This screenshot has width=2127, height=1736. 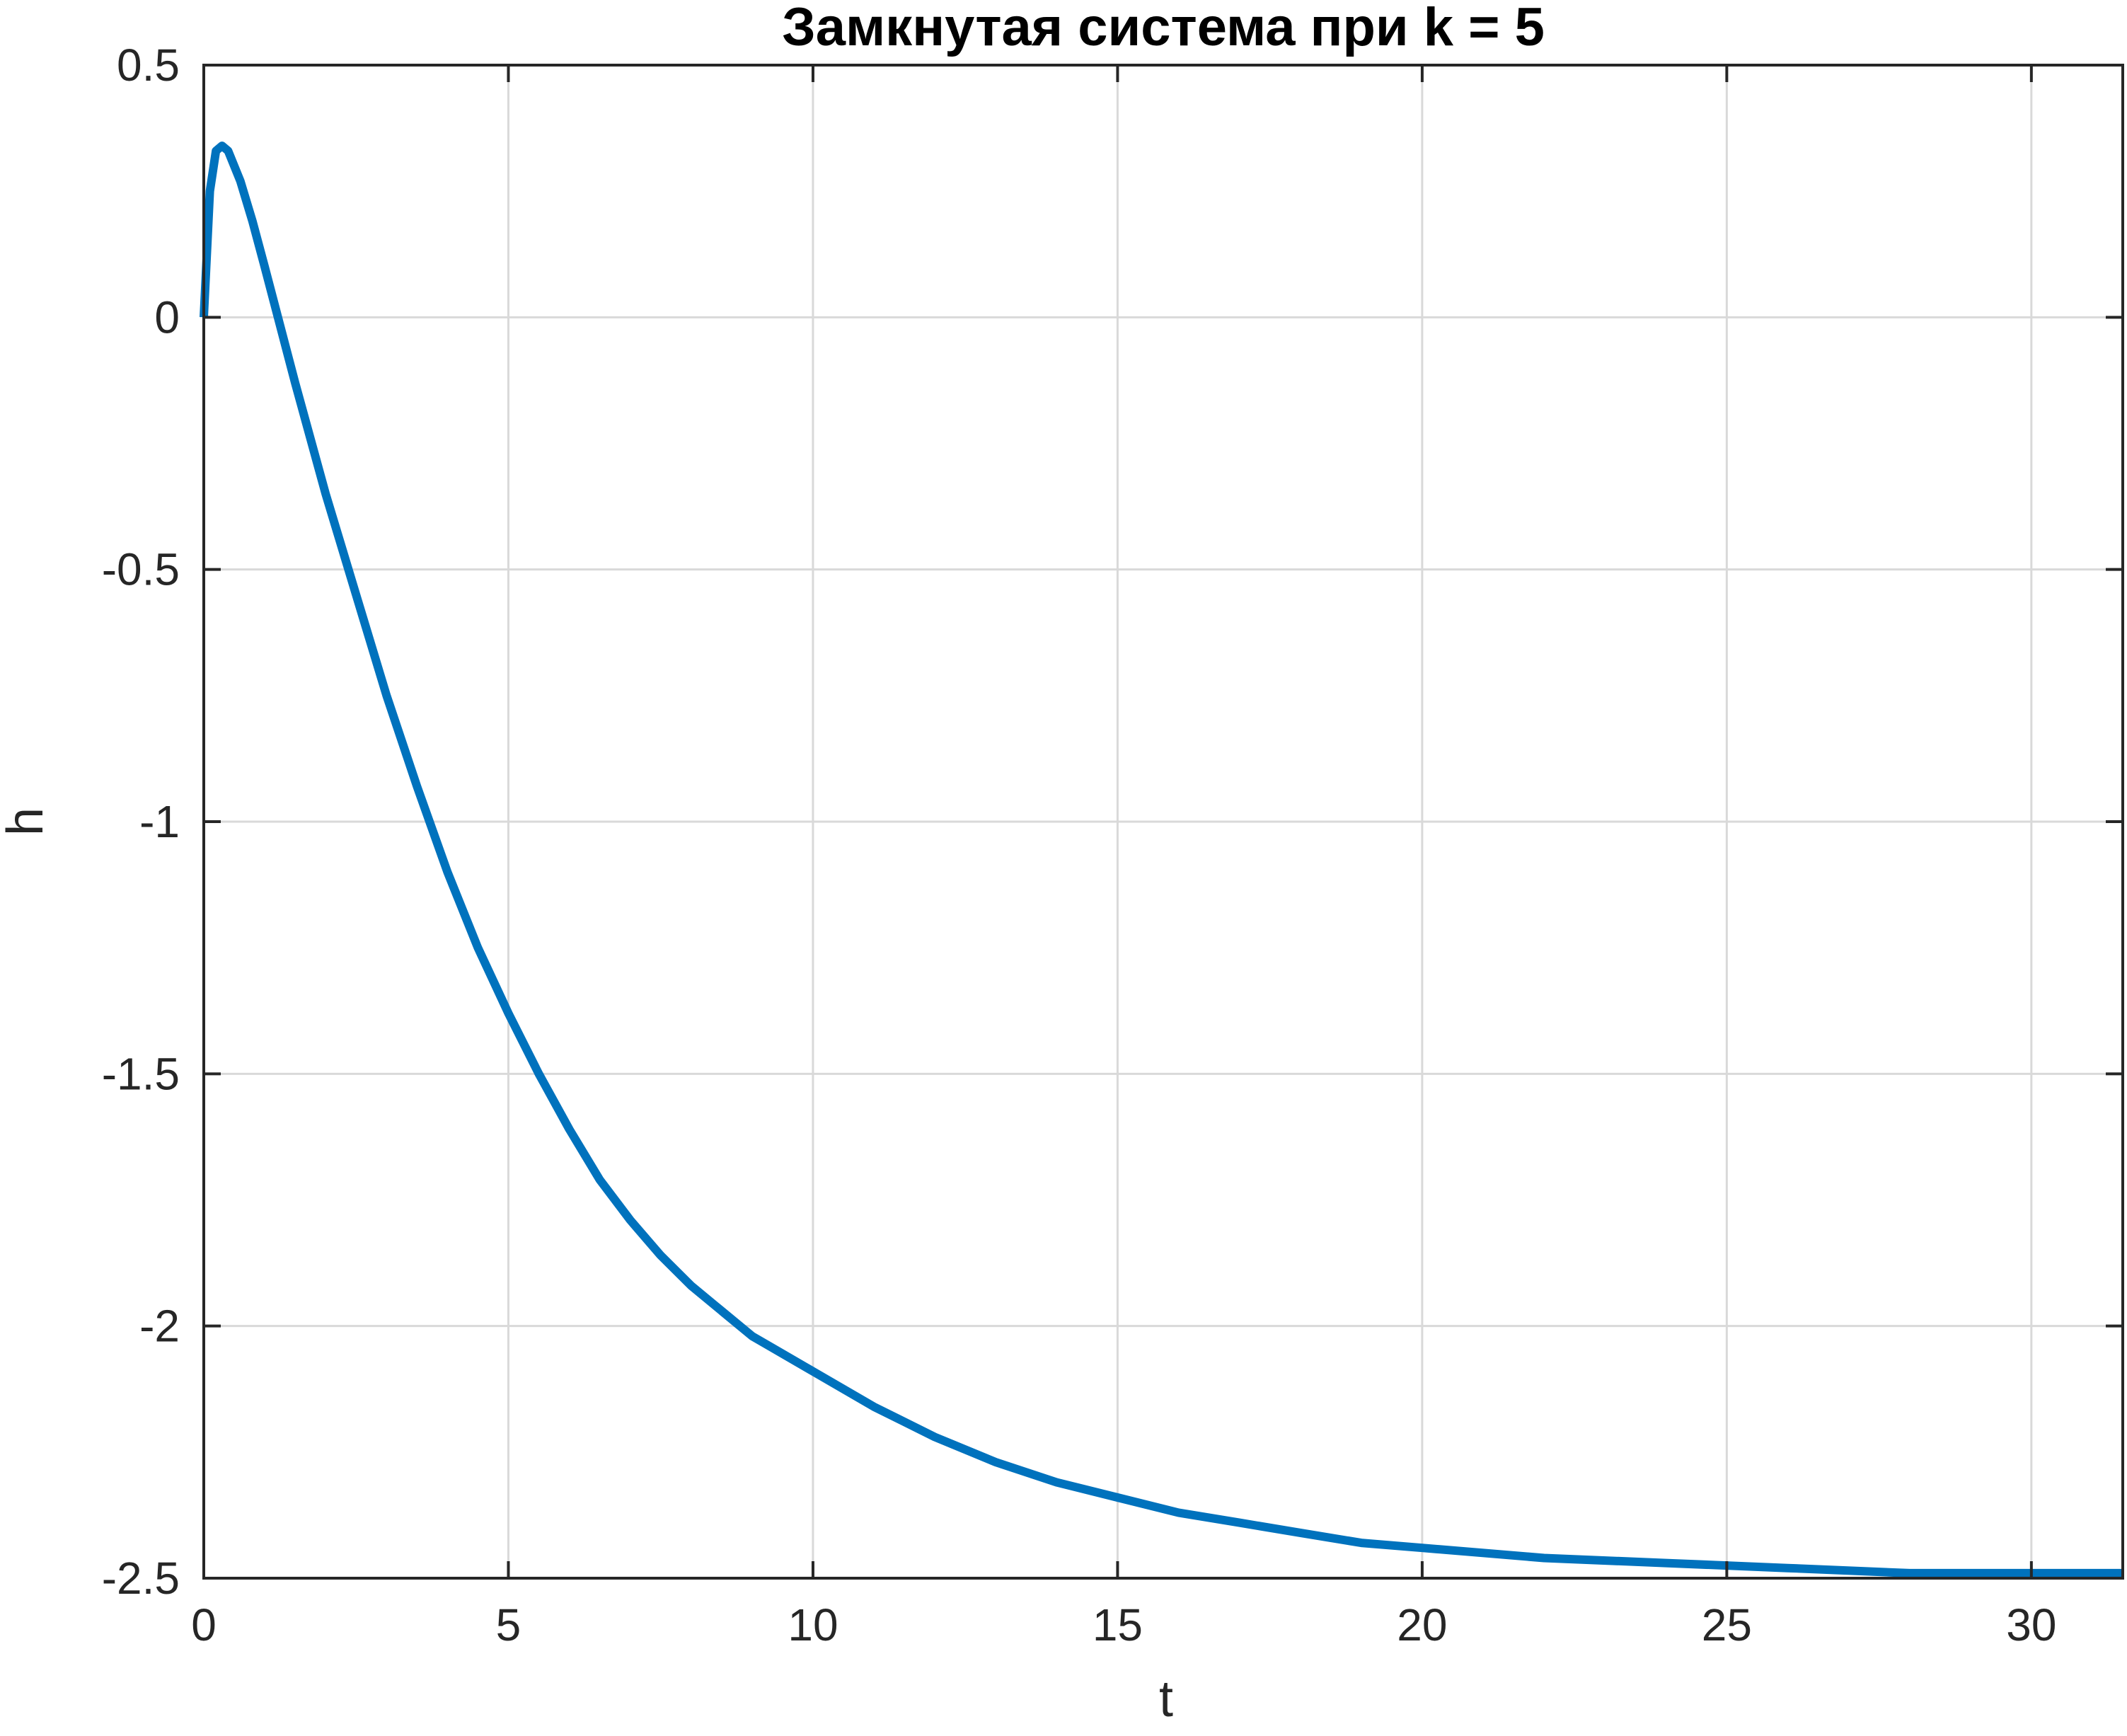 I want to click on x-tick-label: 30, so click(x=2031, y=1625).